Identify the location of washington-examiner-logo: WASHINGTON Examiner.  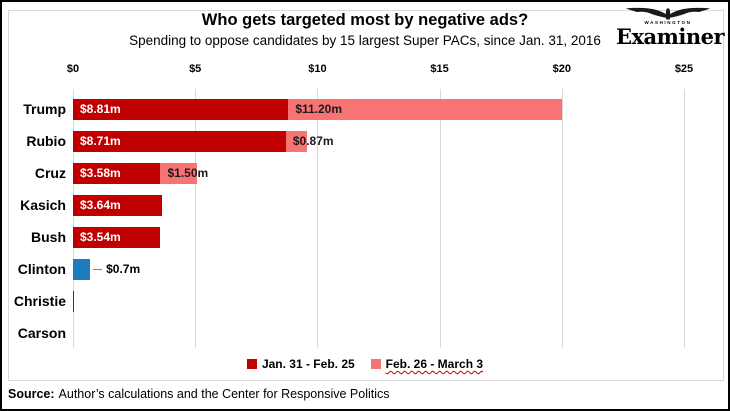
(670, 27).